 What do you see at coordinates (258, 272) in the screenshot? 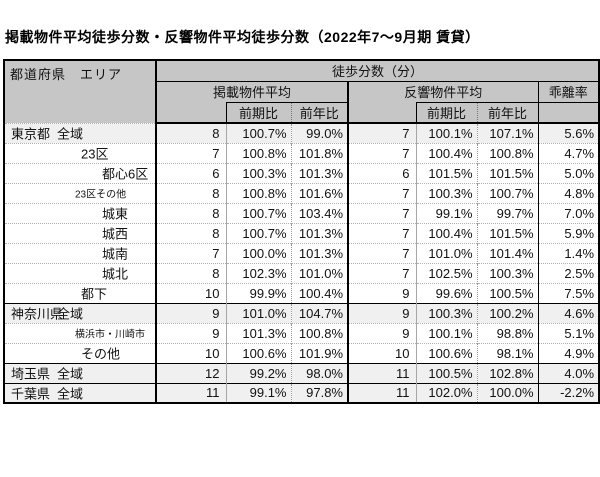
I see `listed-prev-period-cell: 102.3%` at bounding box center [258, 272].